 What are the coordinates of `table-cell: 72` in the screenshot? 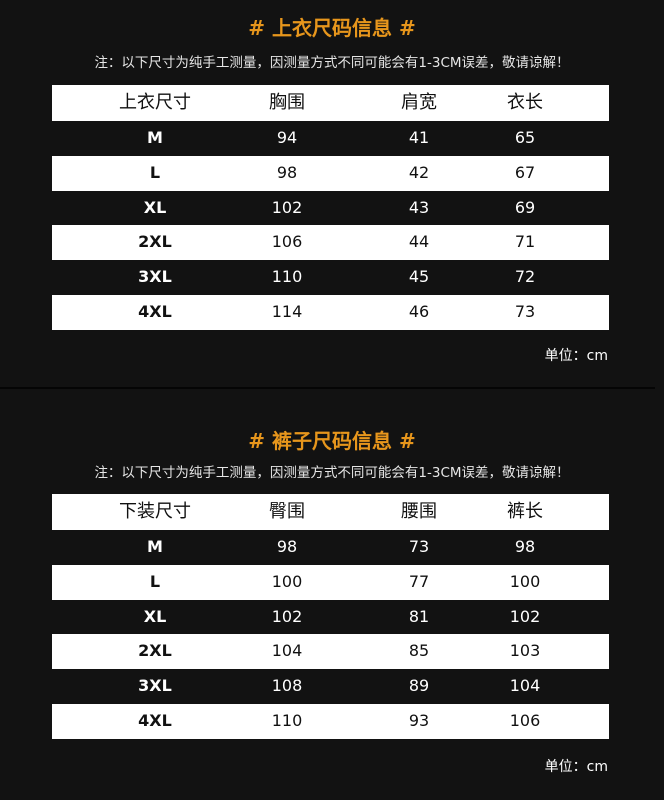 It's located at (525, 277).